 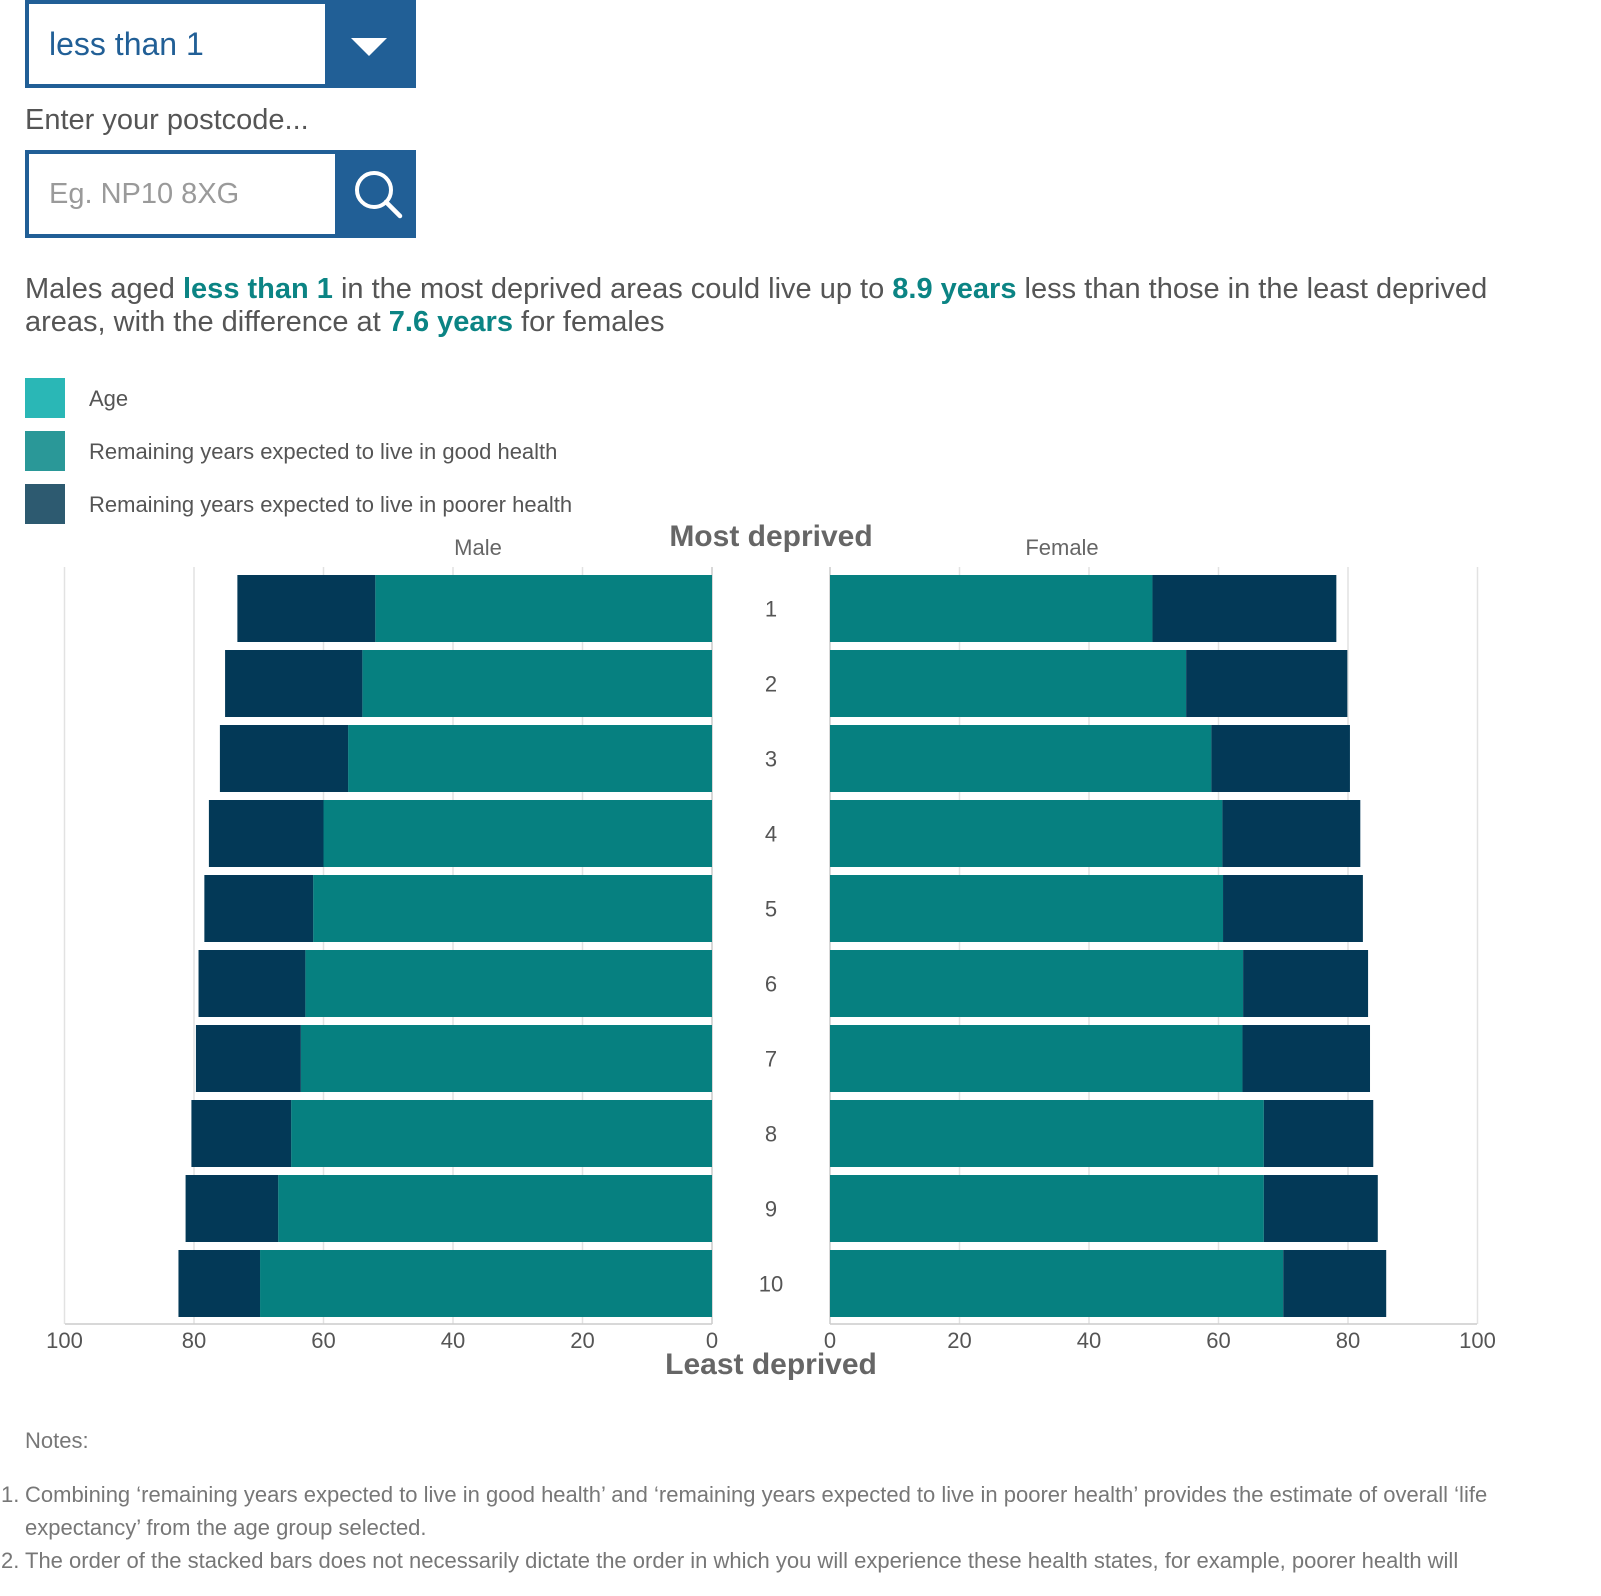 I want to click on category-label: 7, so click(x=771, y=1059).